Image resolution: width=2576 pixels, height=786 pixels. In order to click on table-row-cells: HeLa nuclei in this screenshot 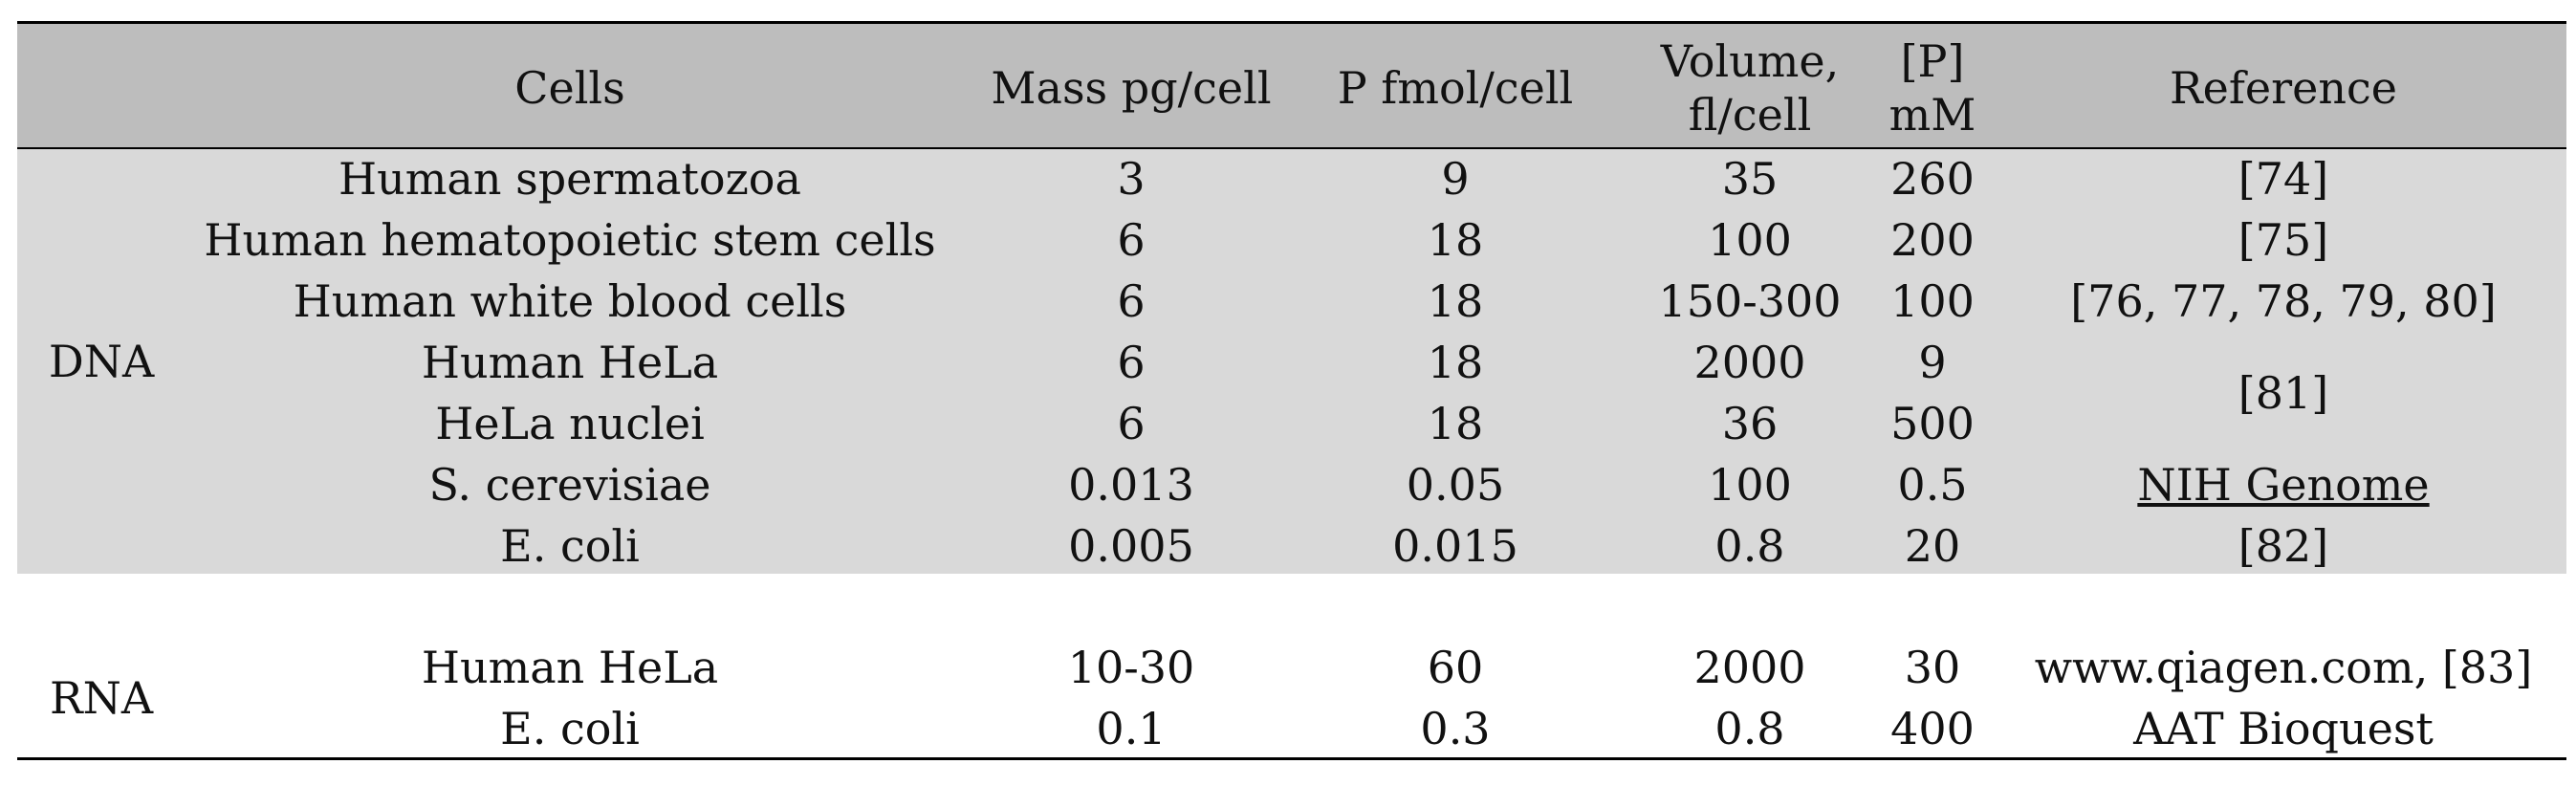, I will do `click(570, 424)`.